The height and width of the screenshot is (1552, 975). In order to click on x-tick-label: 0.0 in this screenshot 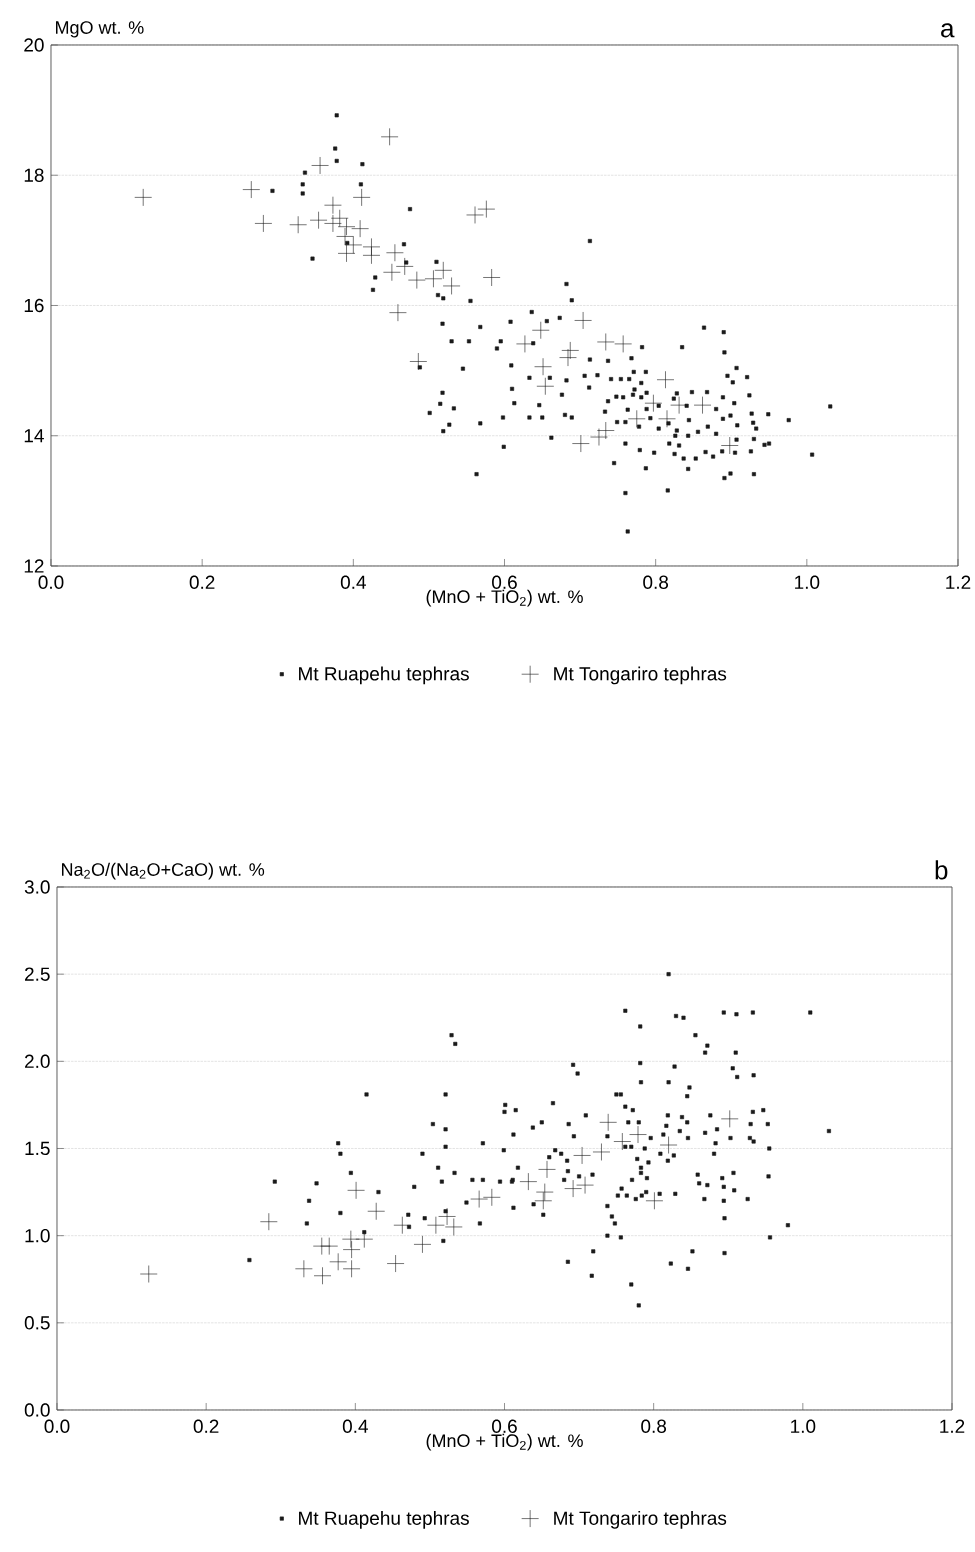, I will do `click(57, 1426)`.